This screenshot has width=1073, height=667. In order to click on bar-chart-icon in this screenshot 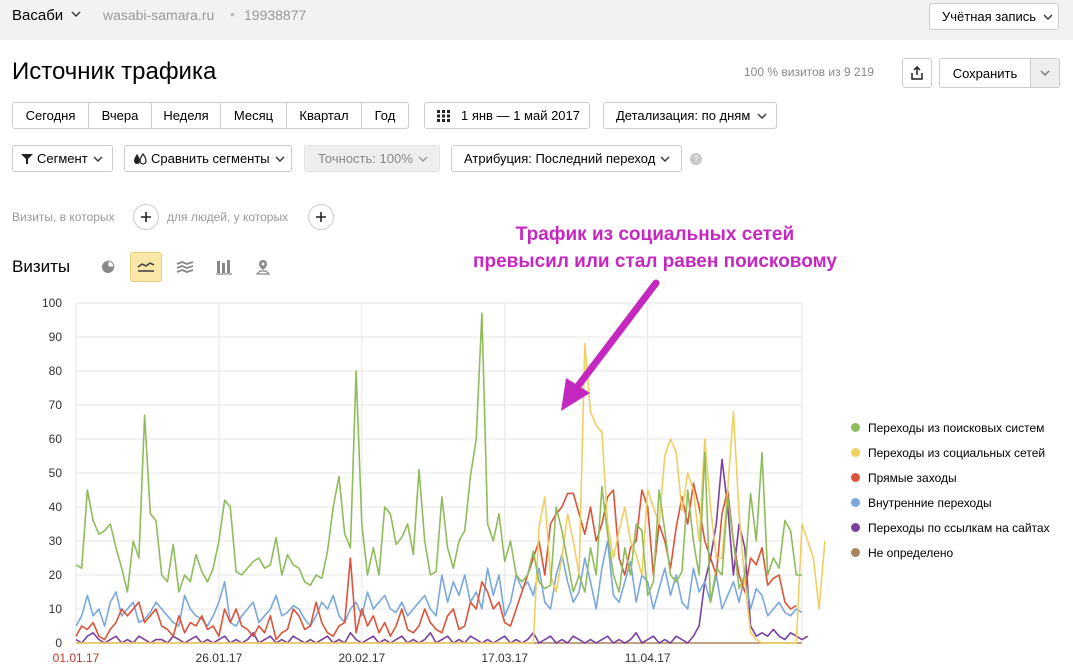, I will do `click(224, 267)`.